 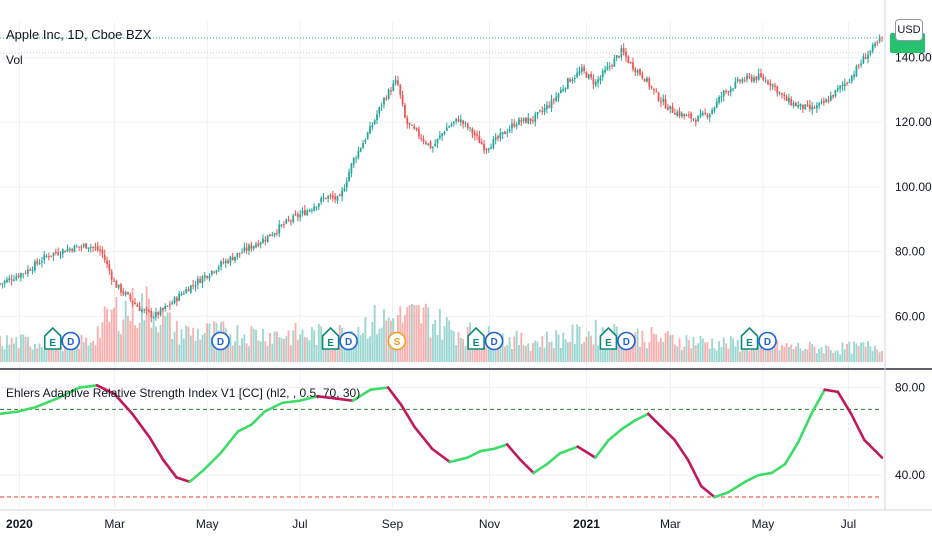 I want to click on date-axis-label: Jul, so click(x=299, y=524).